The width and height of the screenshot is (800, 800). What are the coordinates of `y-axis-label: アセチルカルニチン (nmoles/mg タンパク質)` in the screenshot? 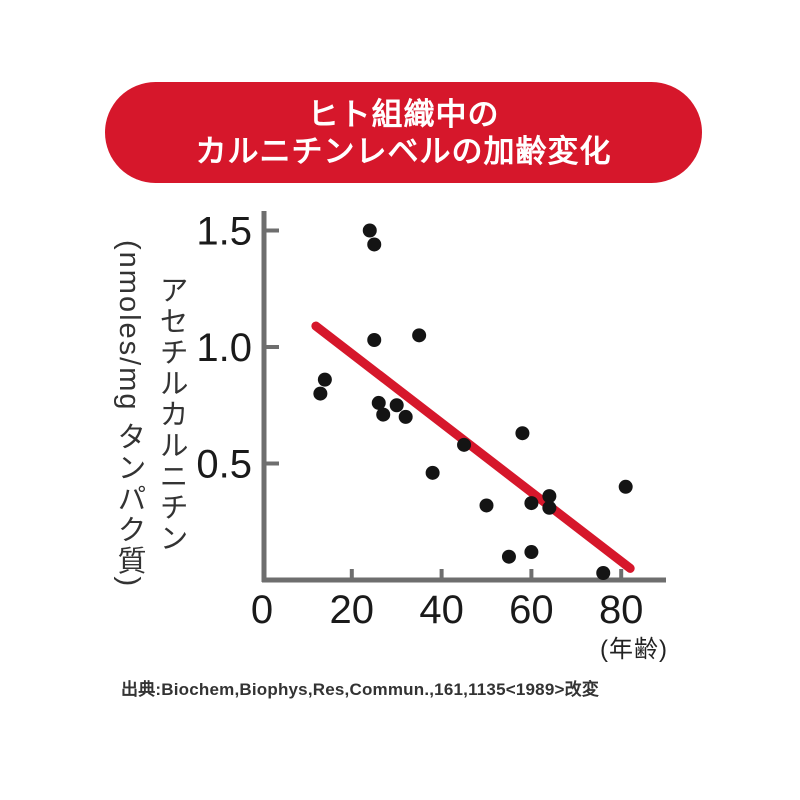 It's located at (148, 414).